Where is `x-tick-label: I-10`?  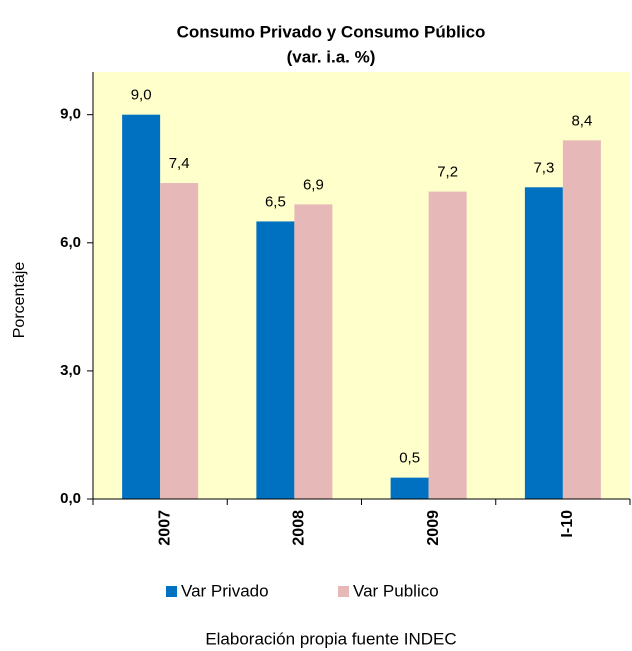
x-tick-label: I-10 is located at coordinates (567, 524).